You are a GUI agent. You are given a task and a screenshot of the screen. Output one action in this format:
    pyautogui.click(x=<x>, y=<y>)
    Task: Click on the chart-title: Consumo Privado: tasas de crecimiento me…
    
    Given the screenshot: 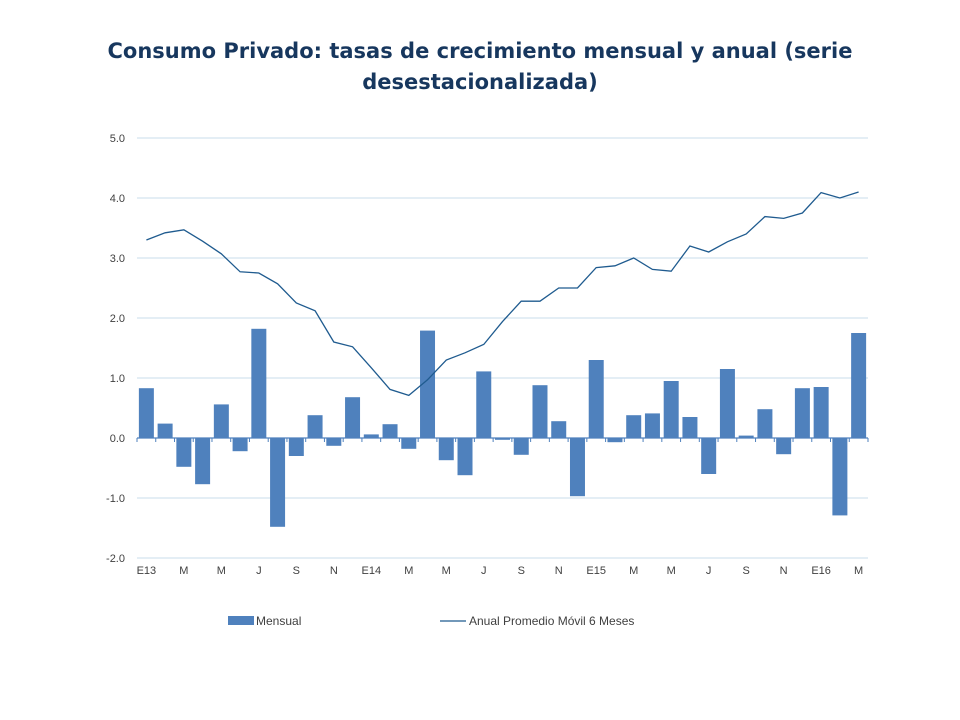 What is the action you would take?
    pyautogui.click(x=480, y=67)
    